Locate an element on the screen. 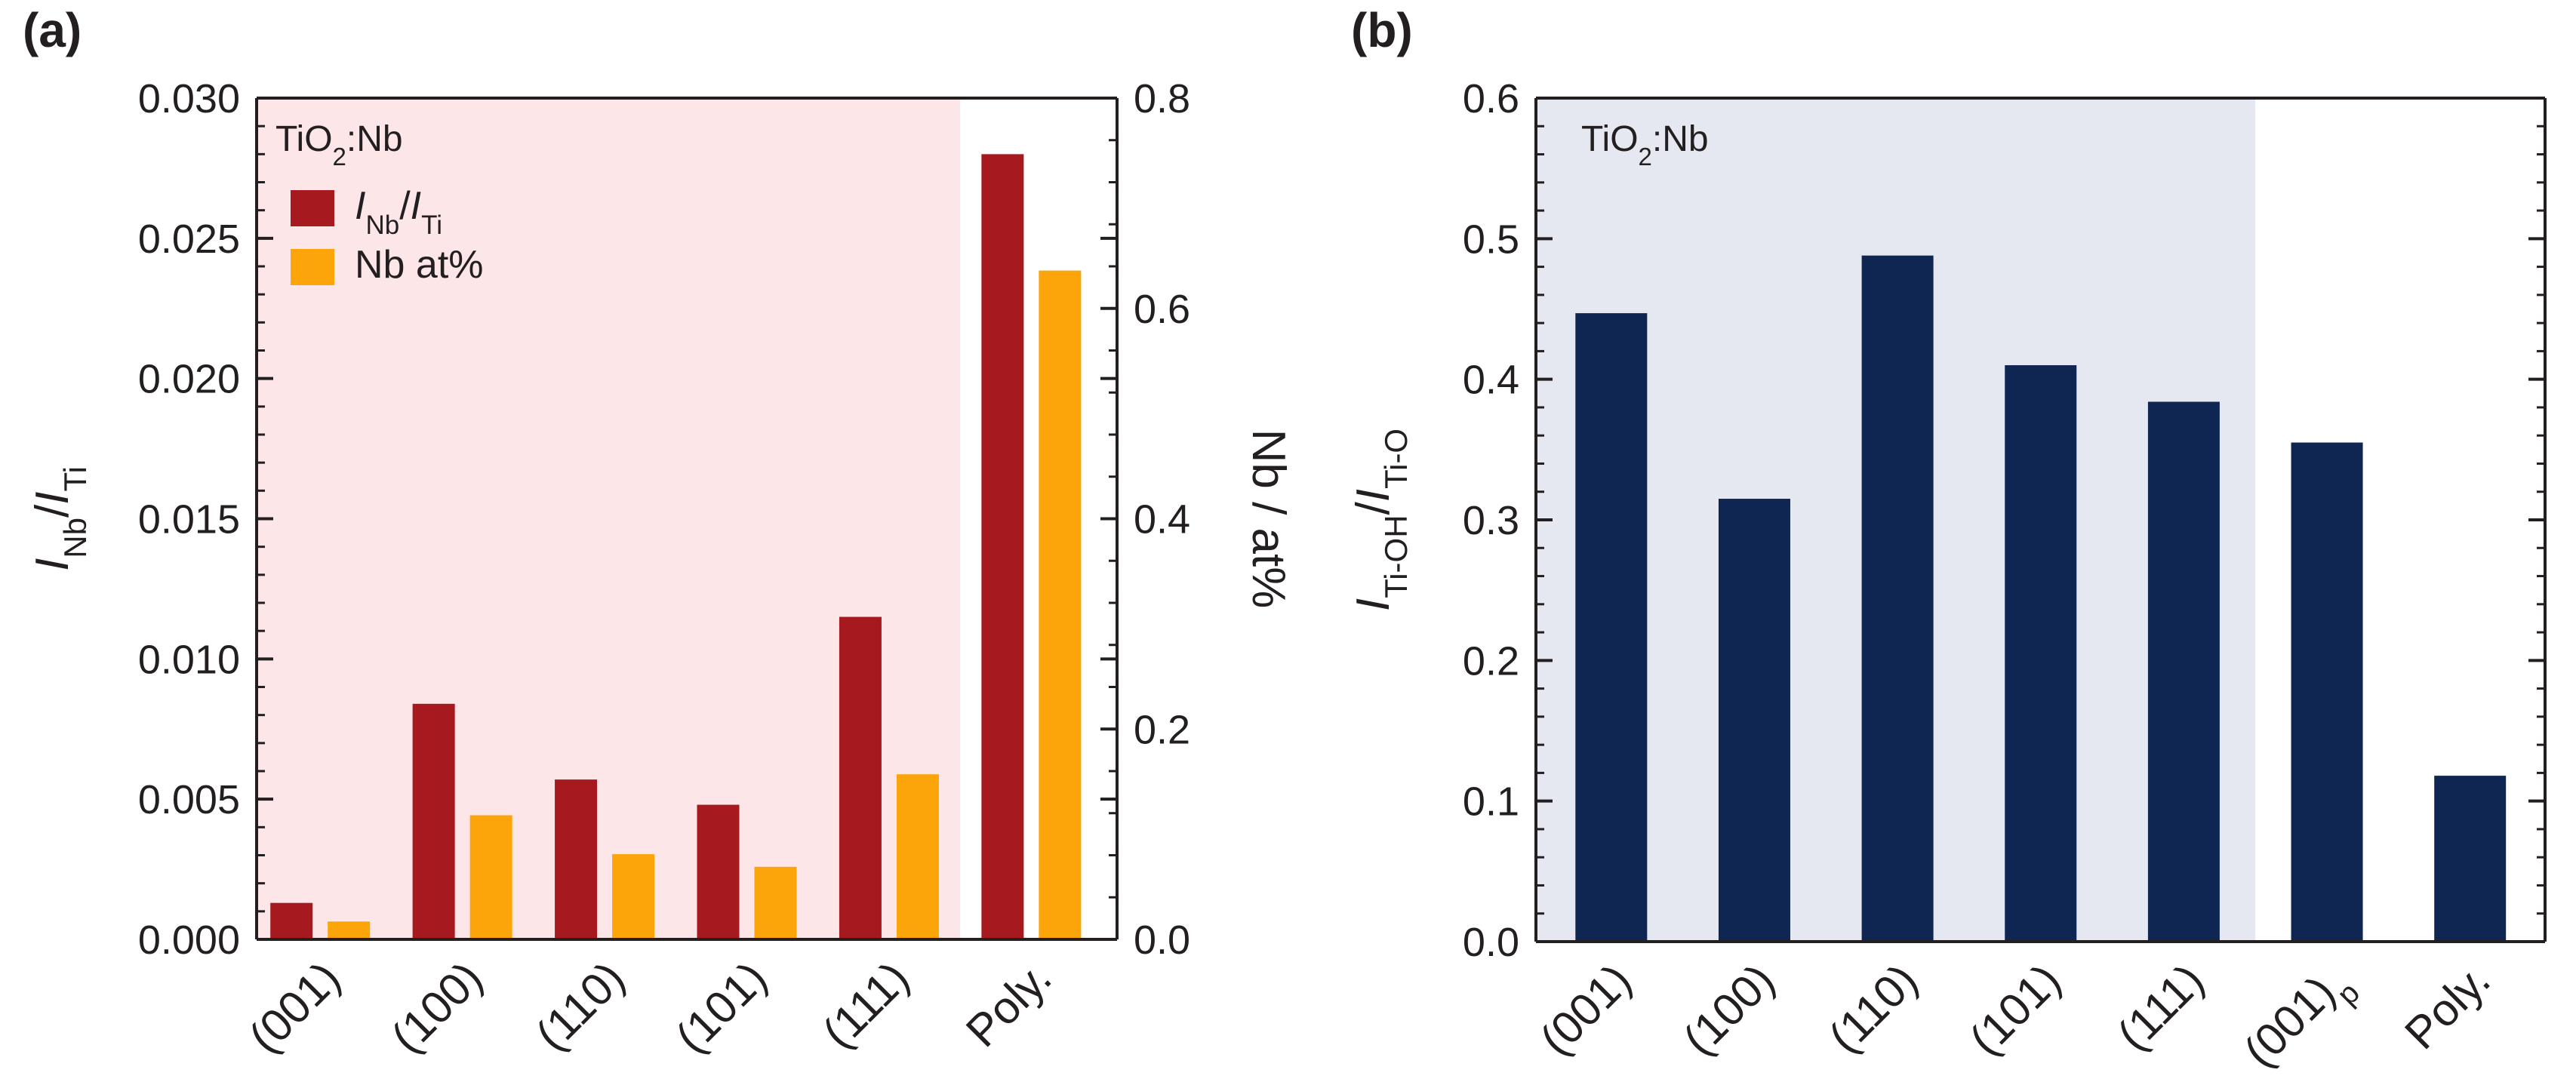  y2-axis-title: Nb / at% is located at coordinates (1268, 519).